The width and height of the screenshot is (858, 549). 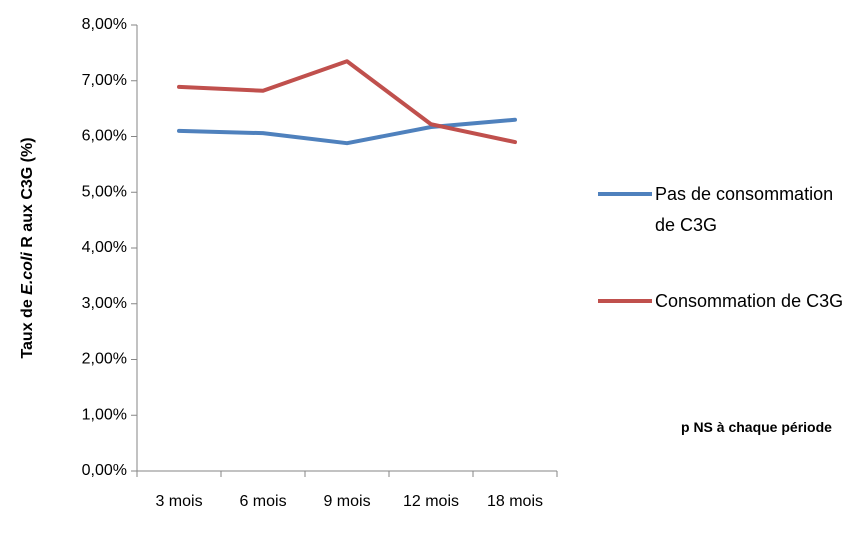 What do you see at coordinates (104, 80) in the screenshot?
I see `y-tick-label: 7,00%` at bounding box center [104, 80].